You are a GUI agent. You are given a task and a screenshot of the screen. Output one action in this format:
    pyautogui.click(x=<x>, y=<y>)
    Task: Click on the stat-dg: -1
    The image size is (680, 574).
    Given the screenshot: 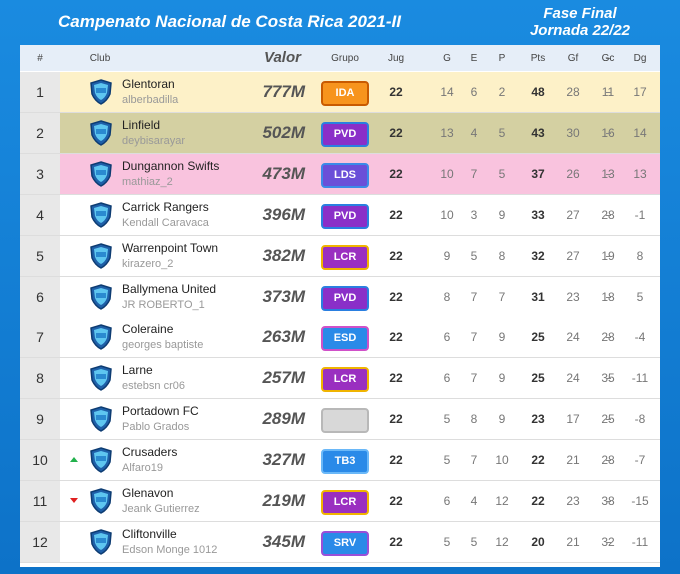 What is the action you would take?
    pyautogui.click(x=640, y=214)
    